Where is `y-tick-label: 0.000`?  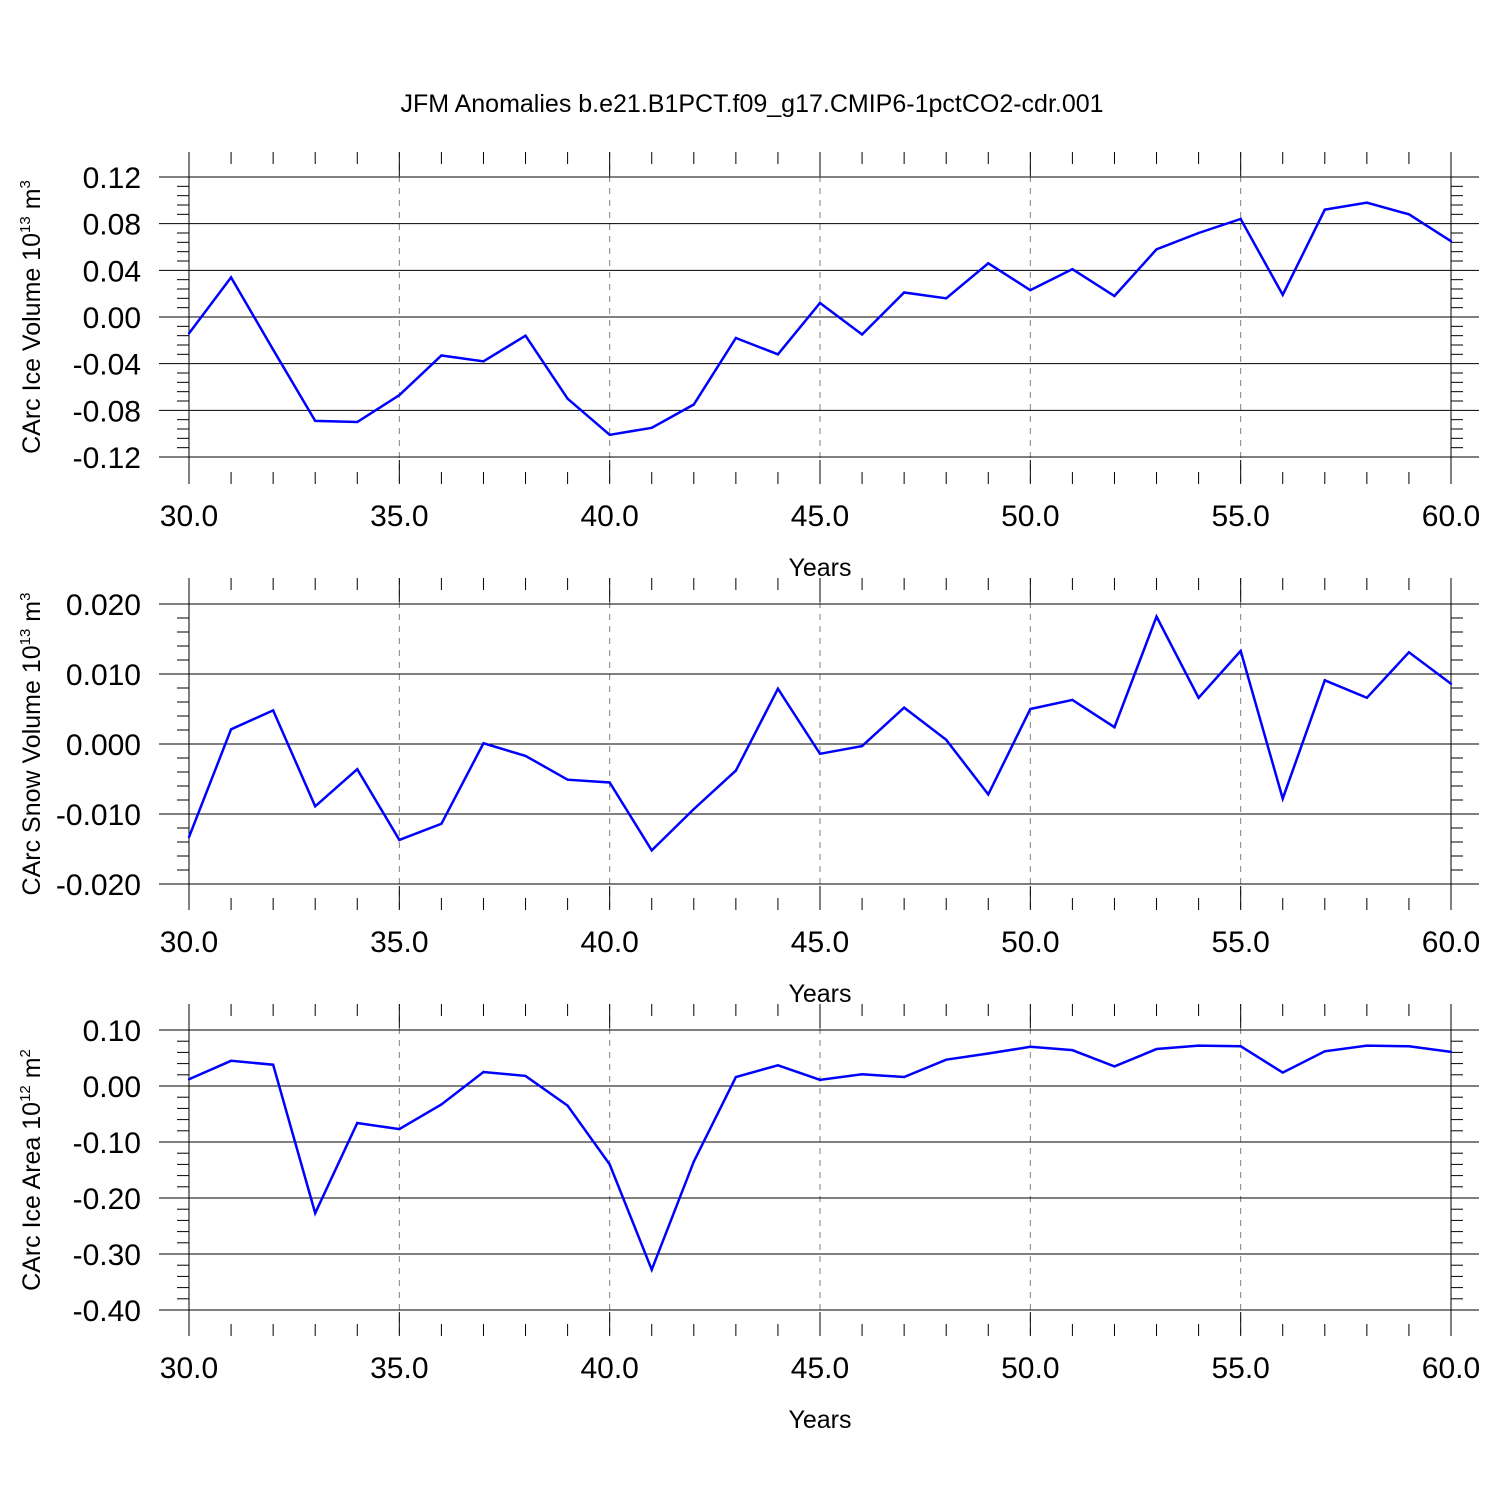 y-tick-label: 0.000 is located at coordinates (103, 745).